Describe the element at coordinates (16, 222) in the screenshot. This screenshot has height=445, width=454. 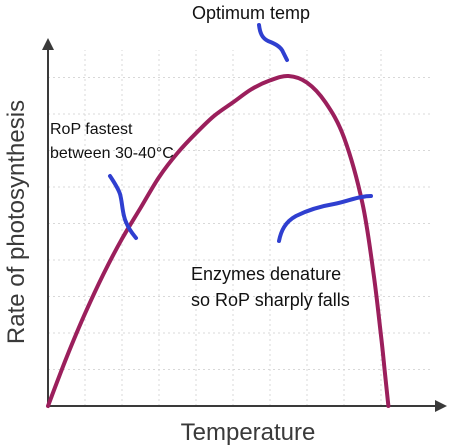
I see `y-axis-label: Rate of photosynthesis` at that location.